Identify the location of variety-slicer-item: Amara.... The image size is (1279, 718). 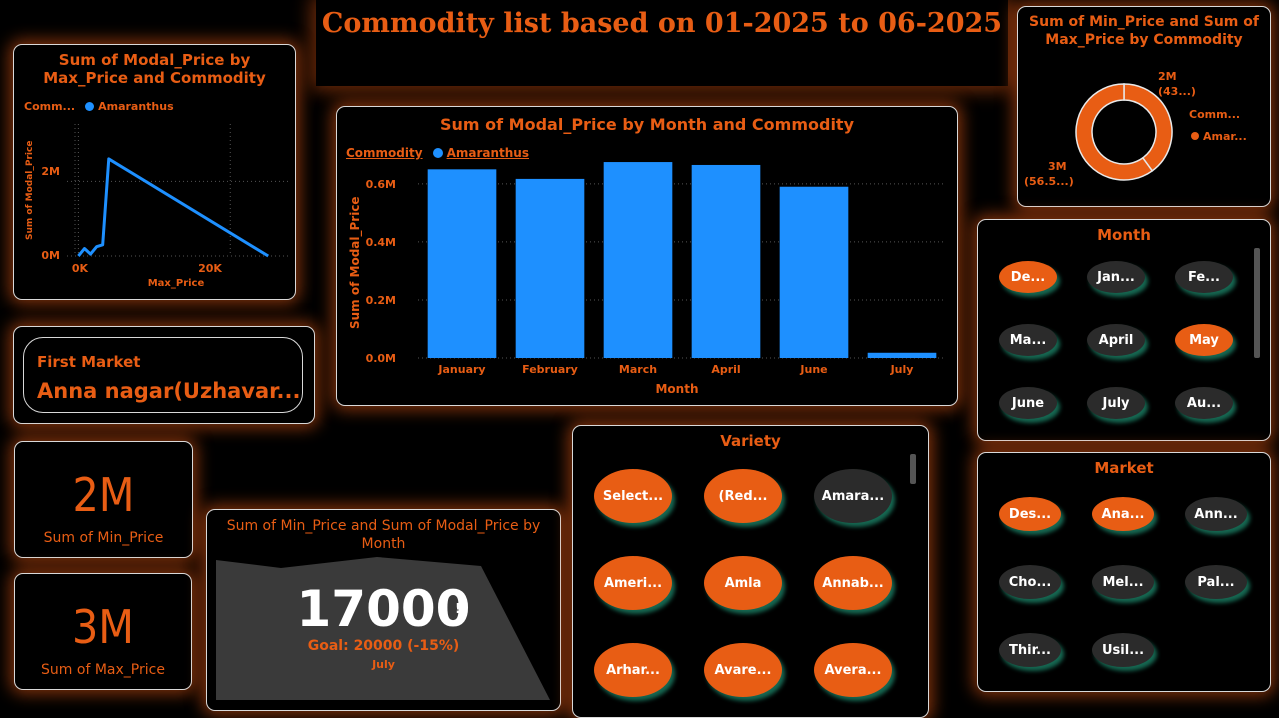
(853, 496).